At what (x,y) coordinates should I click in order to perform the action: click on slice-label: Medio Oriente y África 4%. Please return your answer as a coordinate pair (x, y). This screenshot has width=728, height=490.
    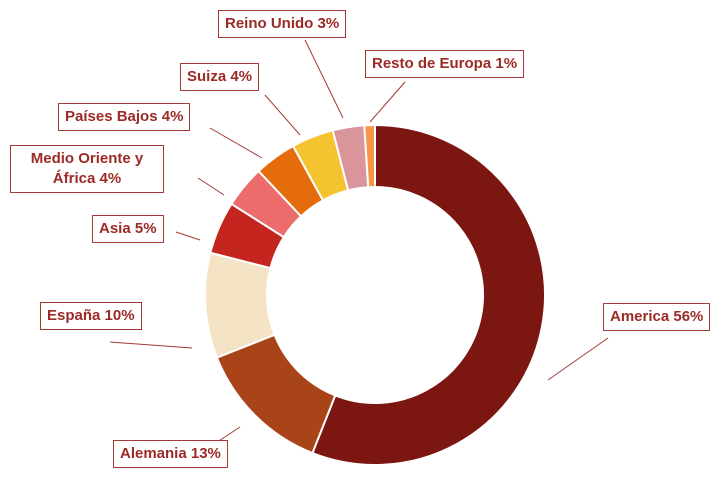
    Looking at the image, I should click on (87, 169).